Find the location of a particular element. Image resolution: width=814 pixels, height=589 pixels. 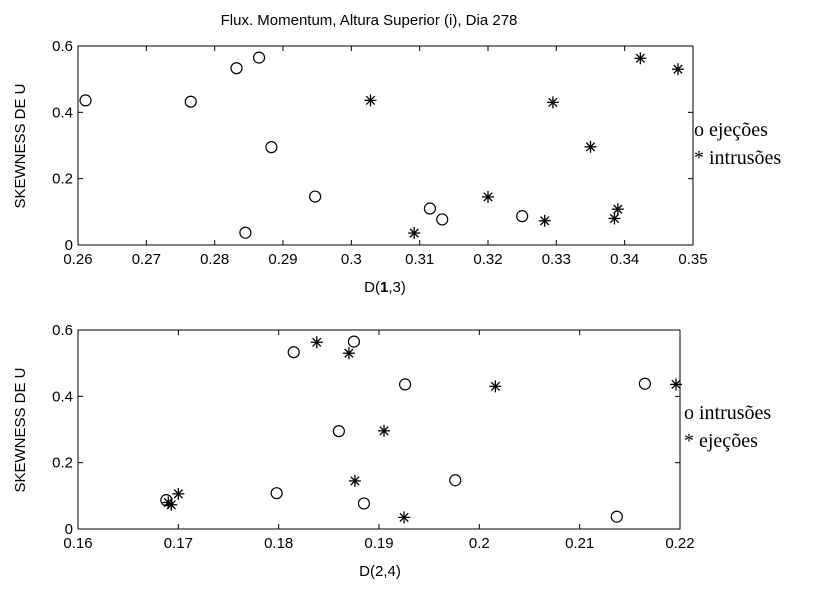

x-tick-label-top: 0.31 is located at coordinates (419, 259).